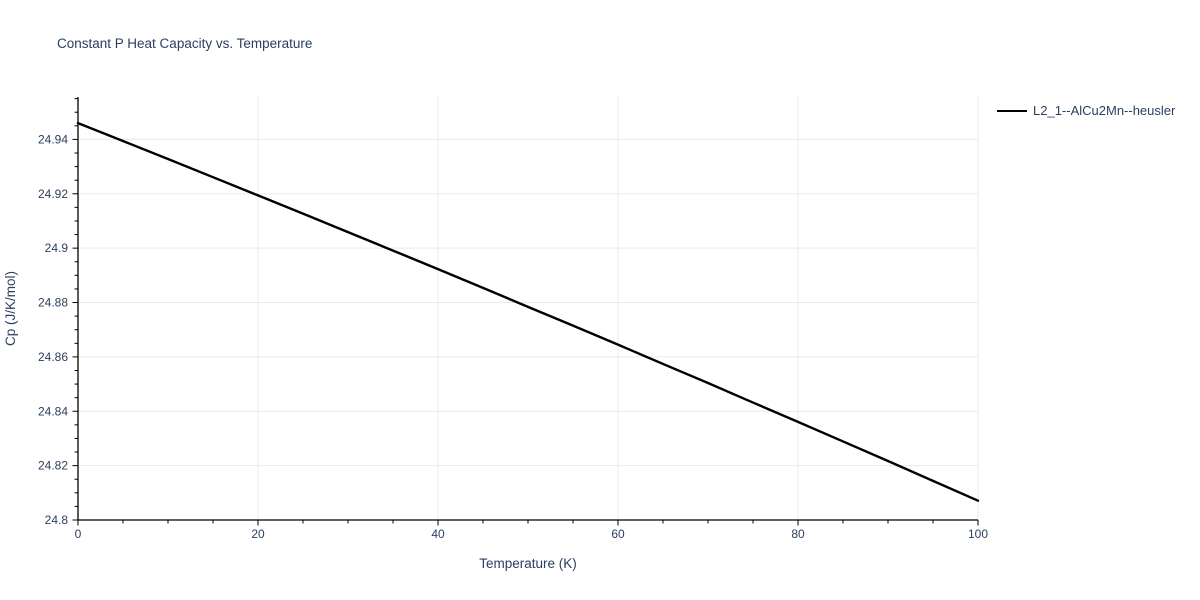 This screenshot has width=1200, height=600. Describe the element at coordinates (1012, 110) in the screenshot. I see `legend-line-sample` at that location.